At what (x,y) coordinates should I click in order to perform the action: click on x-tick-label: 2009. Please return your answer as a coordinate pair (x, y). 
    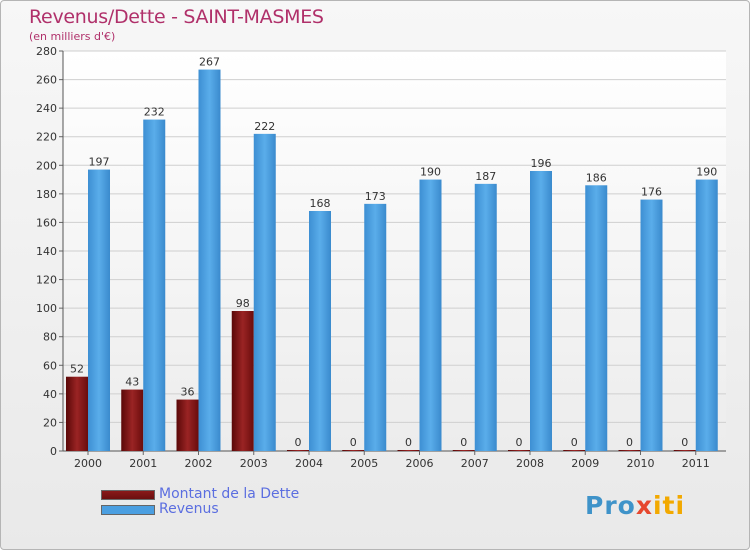
    Looking at the image, I should click on (585, 463).